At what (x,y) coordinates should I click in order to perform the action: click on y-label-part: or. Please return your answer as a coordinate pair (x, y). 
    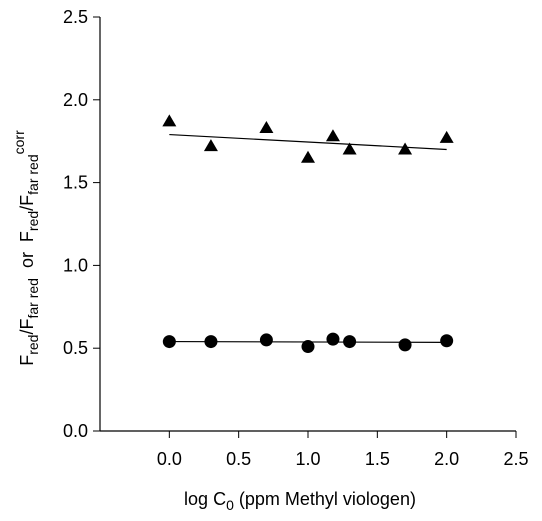
    Looking at the image, I should click on (27, 260).